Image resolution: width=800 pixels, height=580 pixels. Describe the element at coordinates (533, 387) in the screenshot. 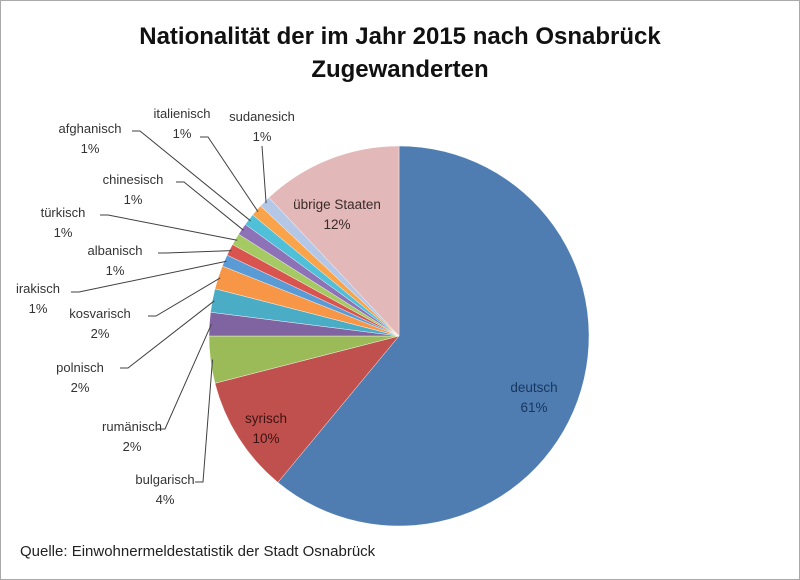

I see `data-label-name: deutsch` at that location.